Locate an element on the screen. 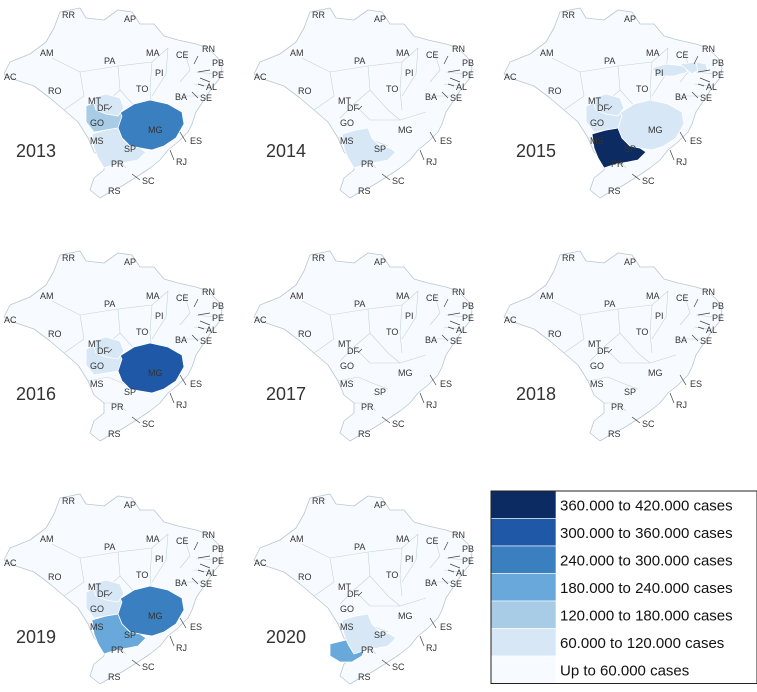  legend-label-5: 120.000 to 180.000 cases is located at coordinates (646, 615).